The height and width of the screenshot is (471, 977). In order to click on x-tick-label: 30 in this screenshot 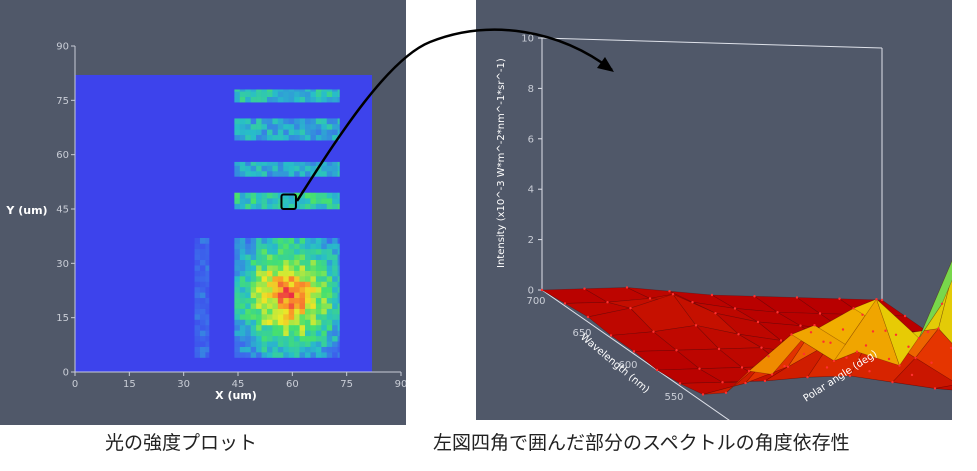, I will do `click(183, 384)`.